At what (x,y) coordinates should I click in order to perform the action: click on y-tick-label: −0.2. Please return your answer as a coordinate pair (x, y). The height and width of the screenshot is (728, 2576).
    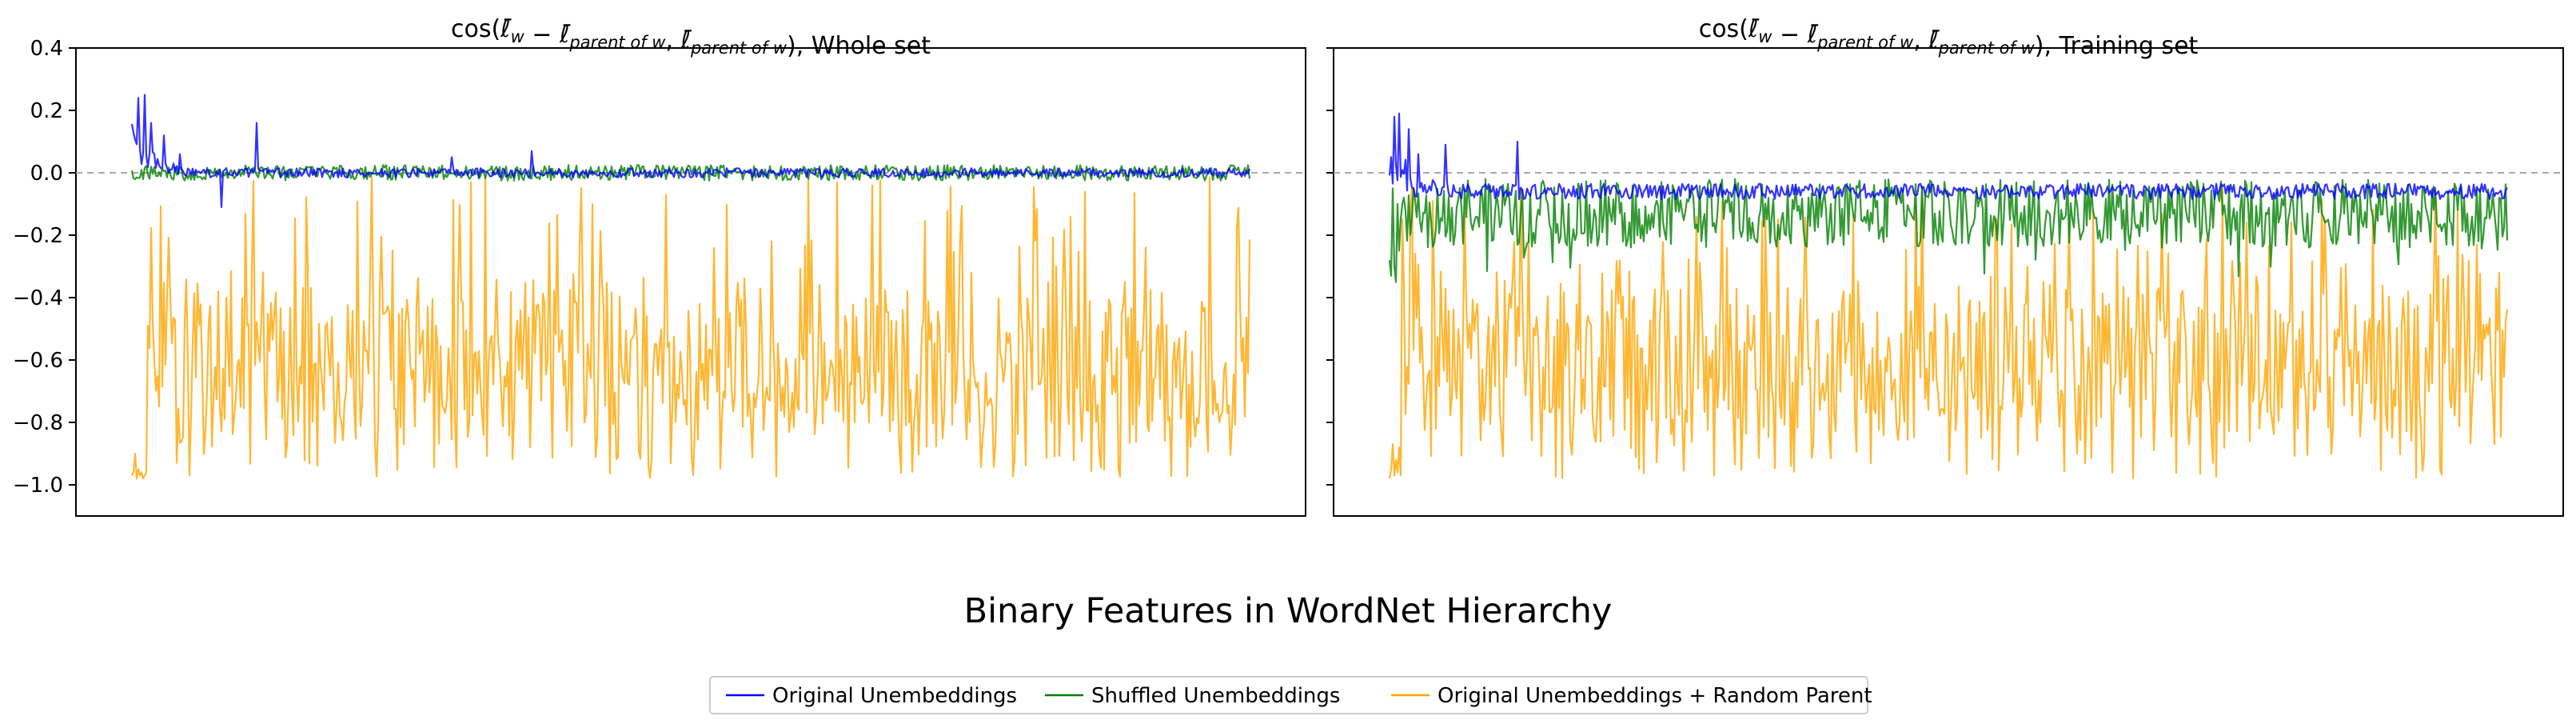
    Looking at the image, I should click on (38, 236).